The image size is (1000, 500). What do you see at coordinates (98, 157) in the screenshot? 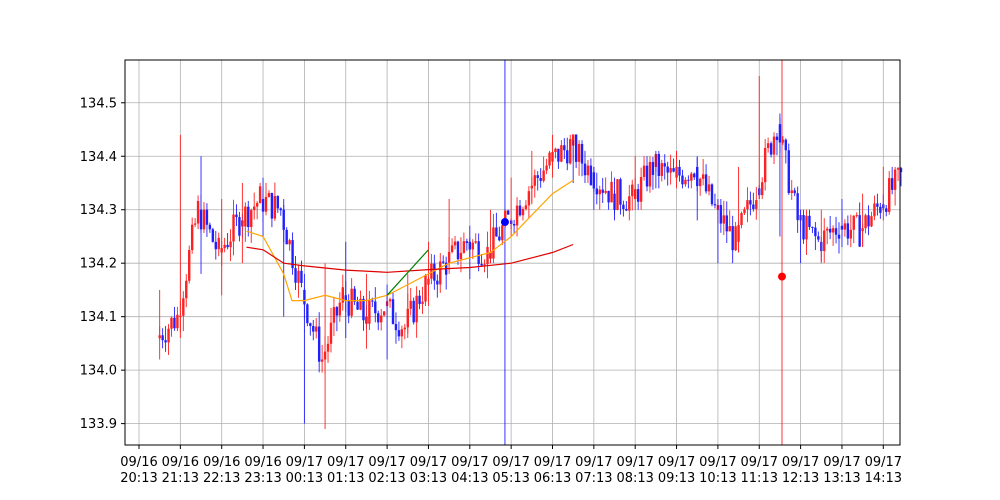
I see `y-tick-label: 134.4` at bounding box center [98, 157].